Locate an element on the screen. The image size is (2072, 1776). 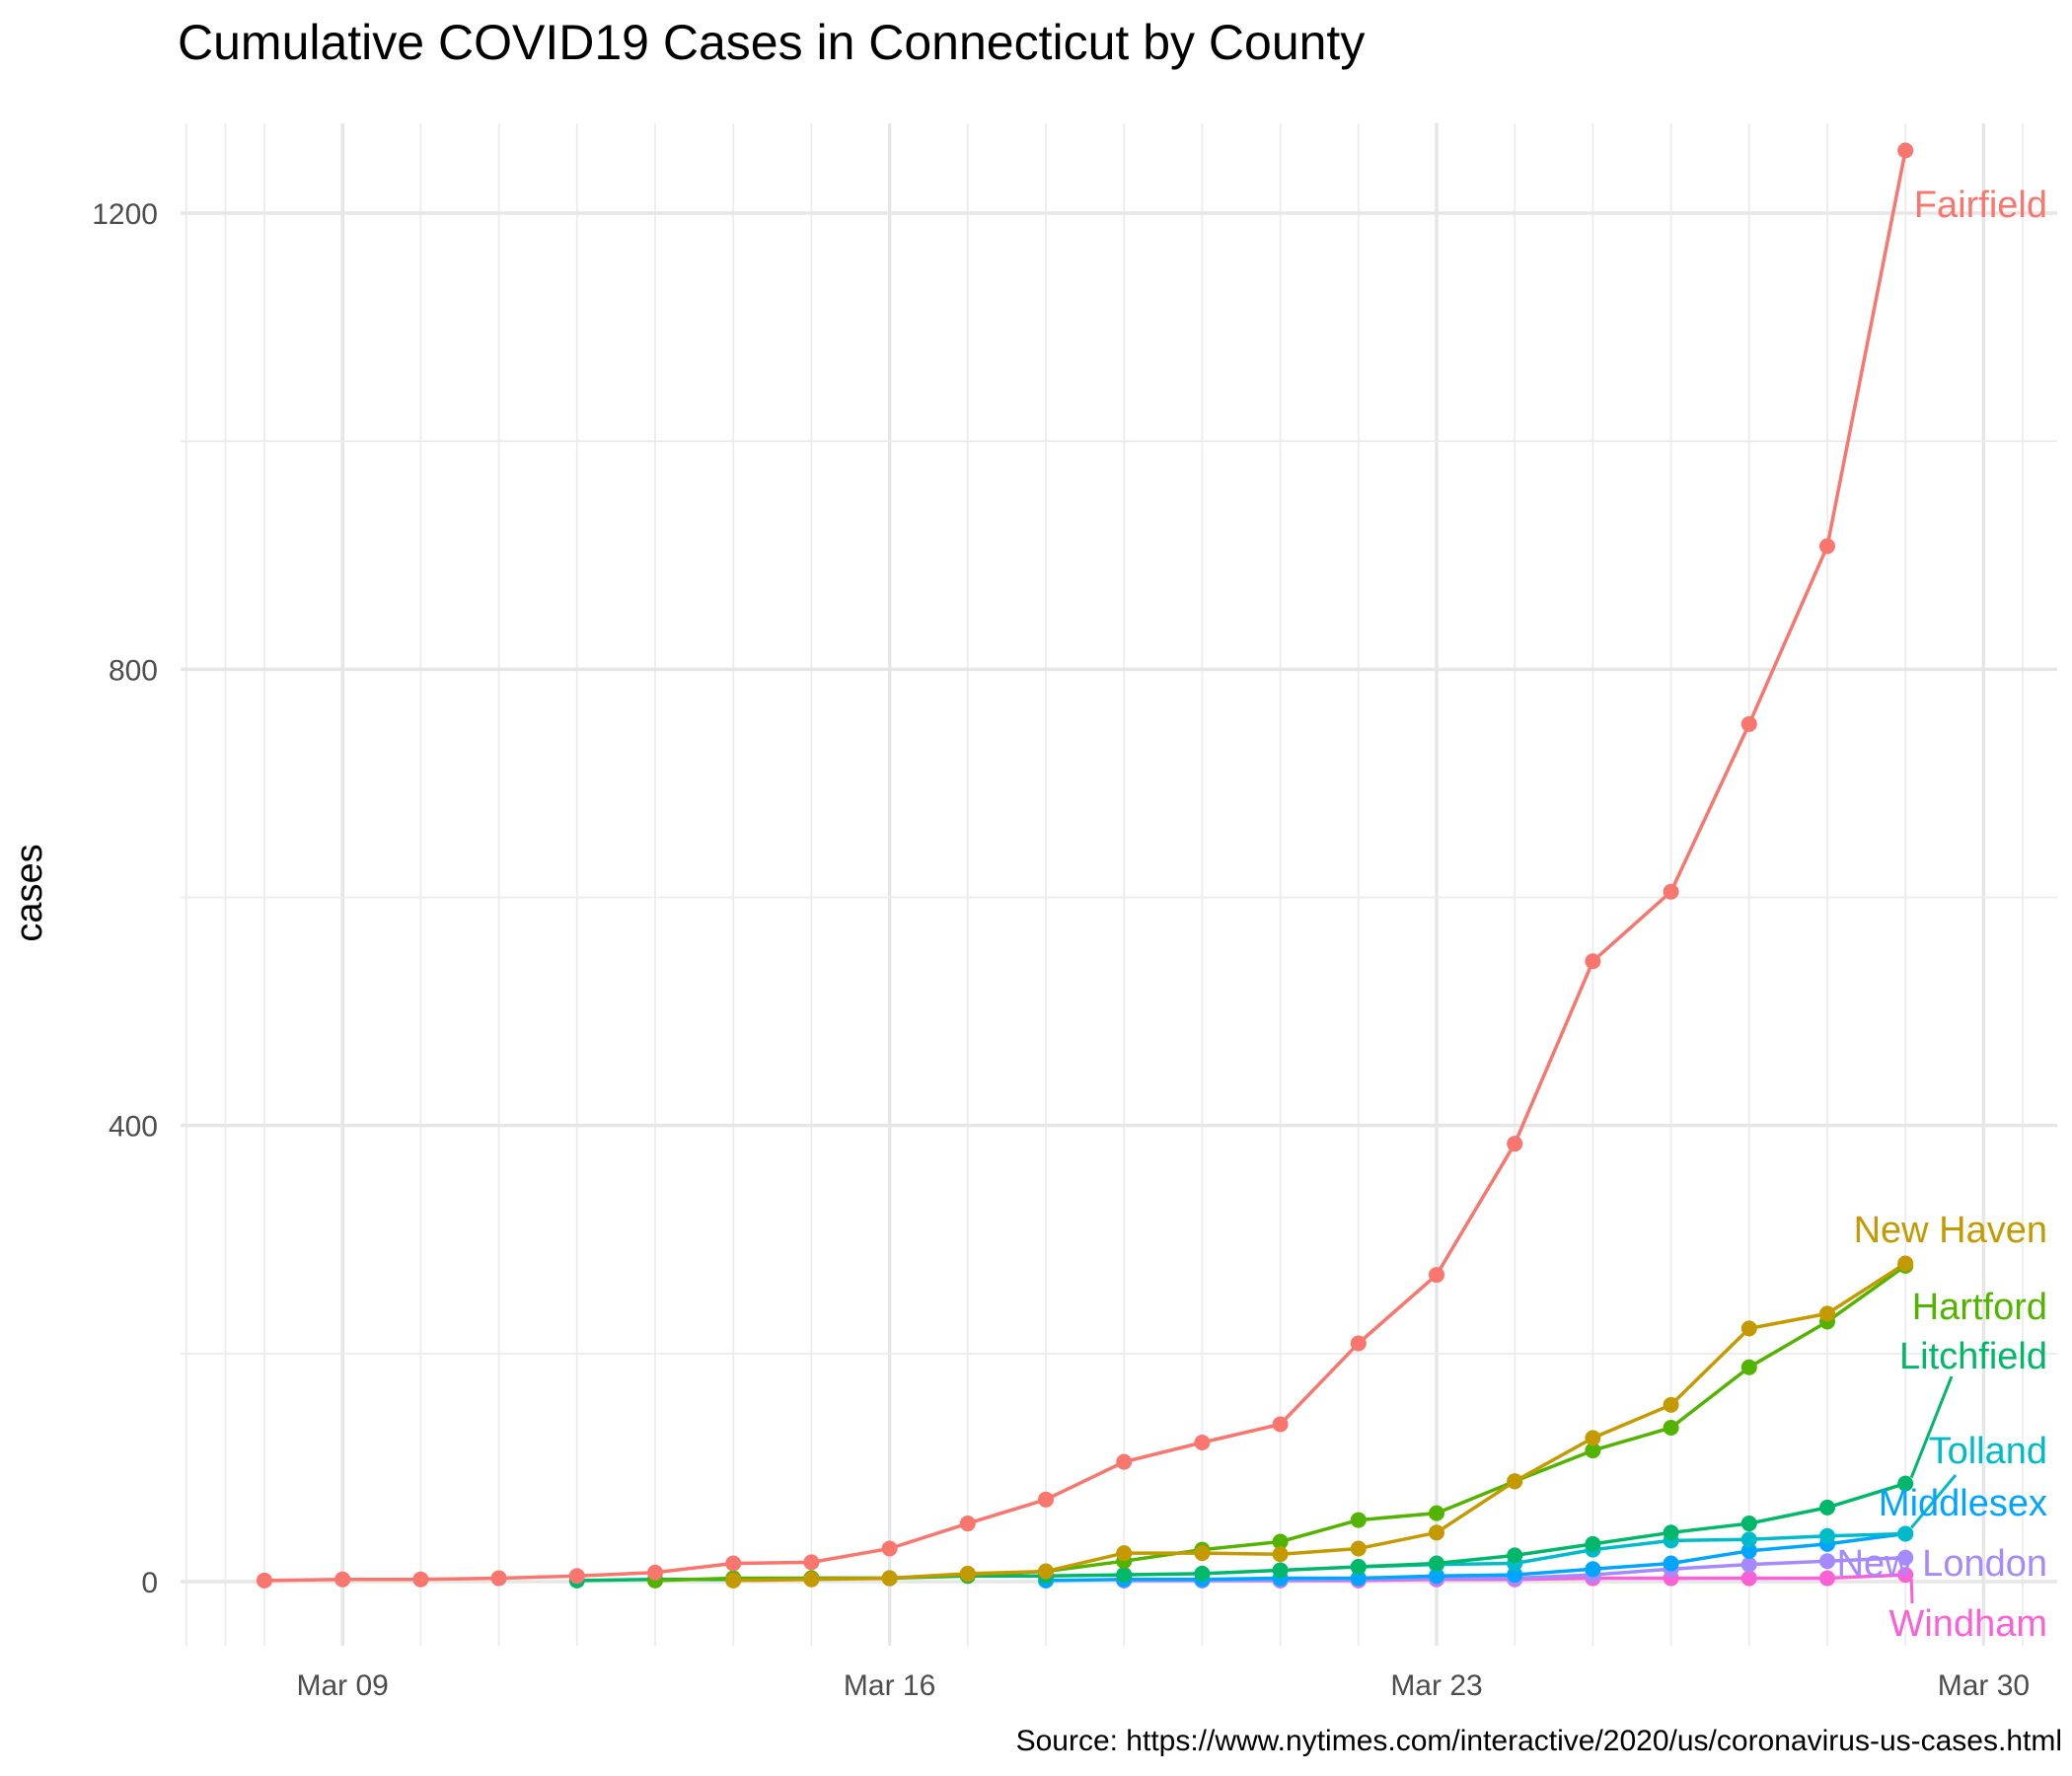
x-axis-ticks: Mar 09 Mar 16 Mar 23 Mar 30 is located at coordinates (1164, 1685).